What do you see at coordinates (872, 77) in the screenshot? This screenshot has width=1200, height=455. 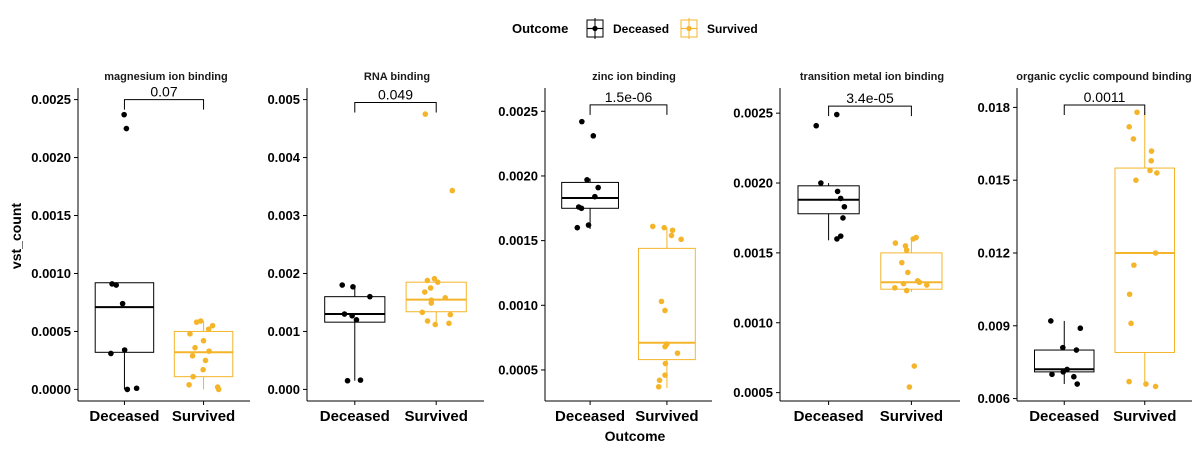 I see `panel-title: transition metal ion binding` at bounding box center [872, 77].